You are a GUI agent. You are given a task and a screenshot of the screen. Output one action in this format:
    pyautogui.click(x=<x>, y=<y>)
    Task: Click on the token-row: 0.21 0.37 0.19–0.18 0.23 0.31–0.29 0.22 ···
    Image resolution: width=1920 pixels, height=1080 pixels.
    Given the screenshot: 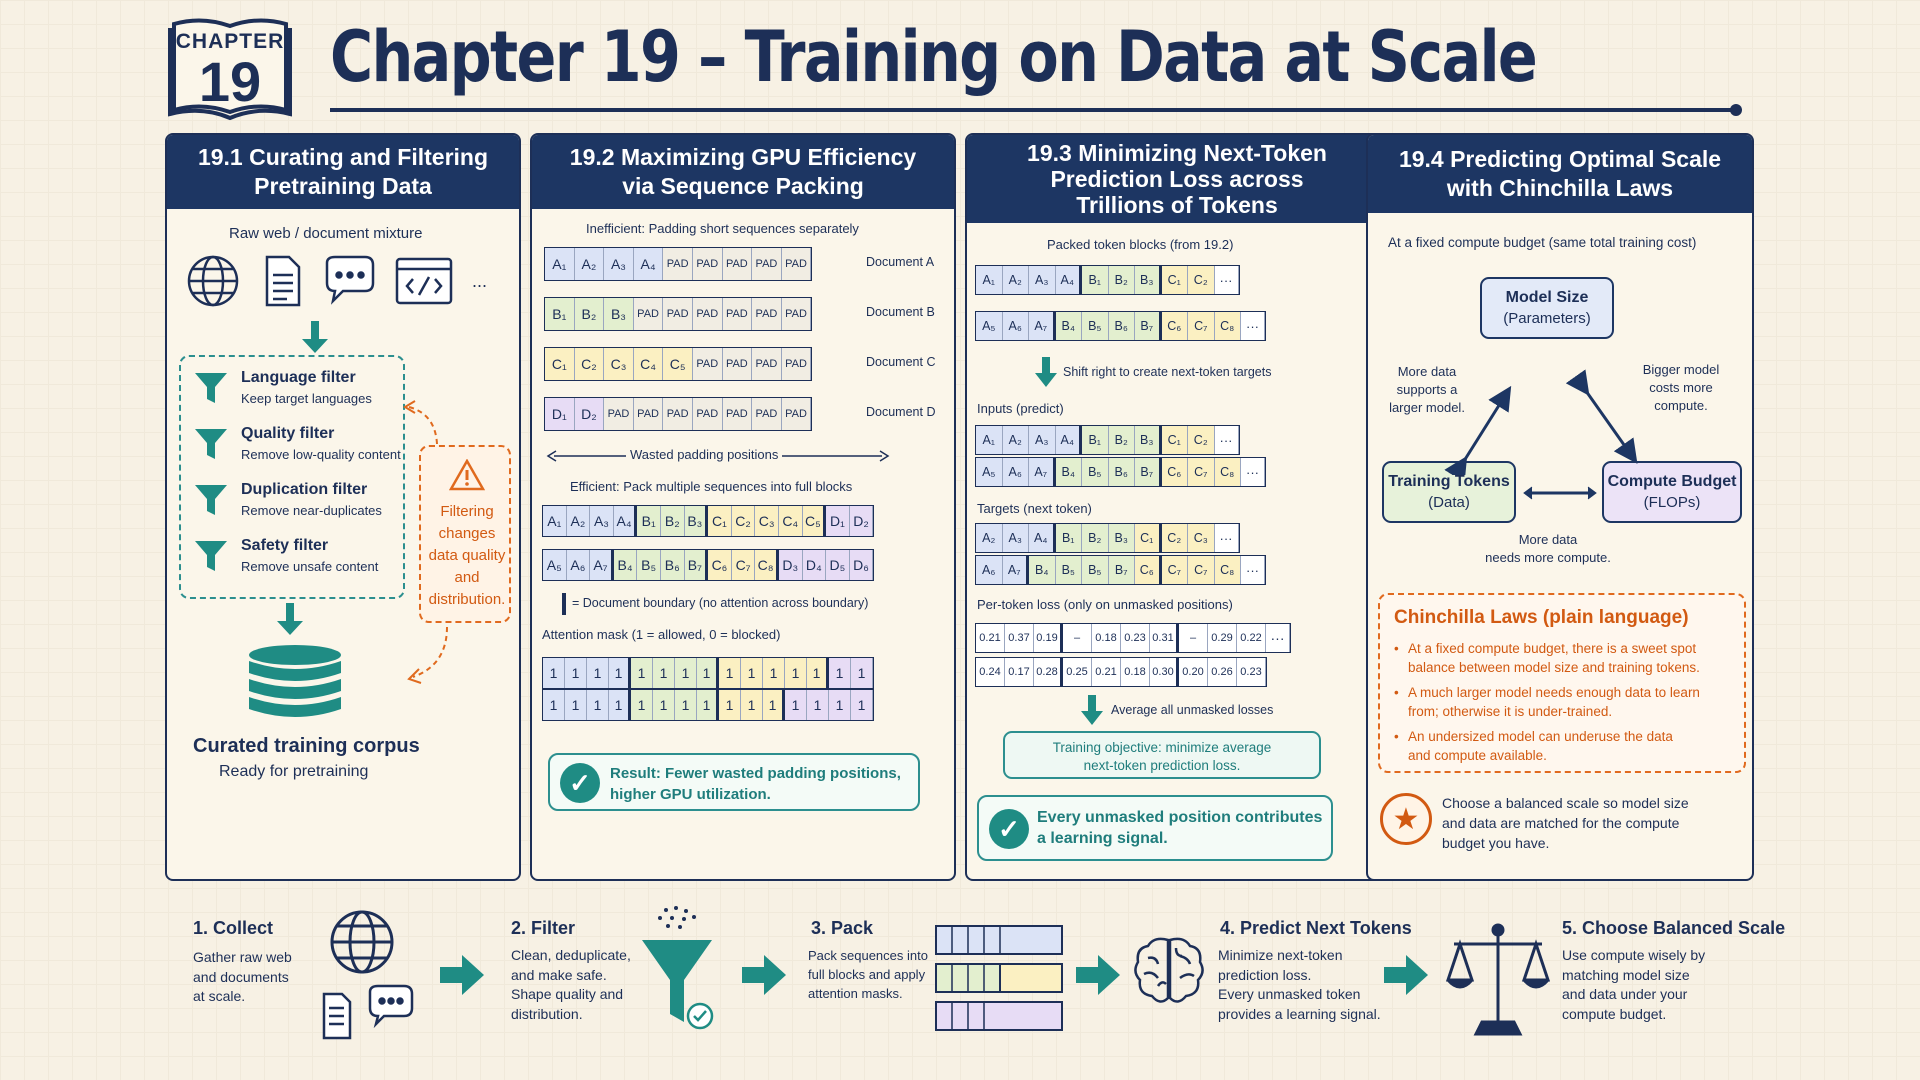 What is the action you would take?
    pyautogui.click(x=1133, y=638)
    